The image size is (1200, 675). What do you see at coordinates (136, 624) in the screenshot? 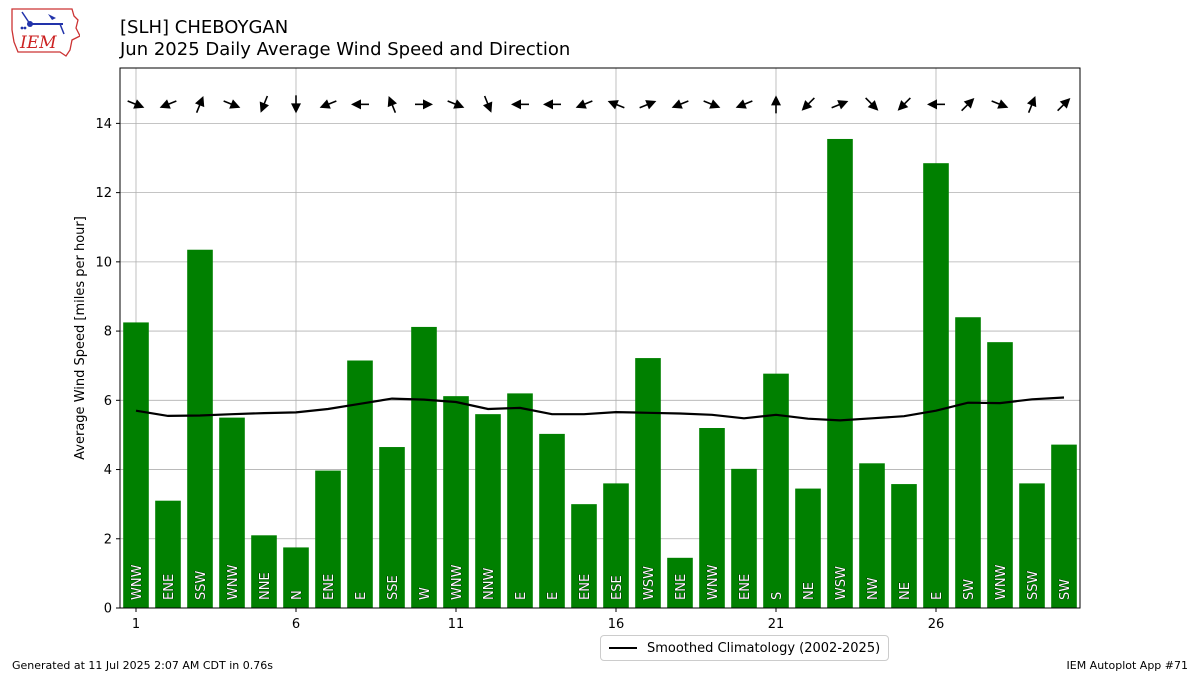
I see `x-tick-label: 1` at bounding box center [136, 624].